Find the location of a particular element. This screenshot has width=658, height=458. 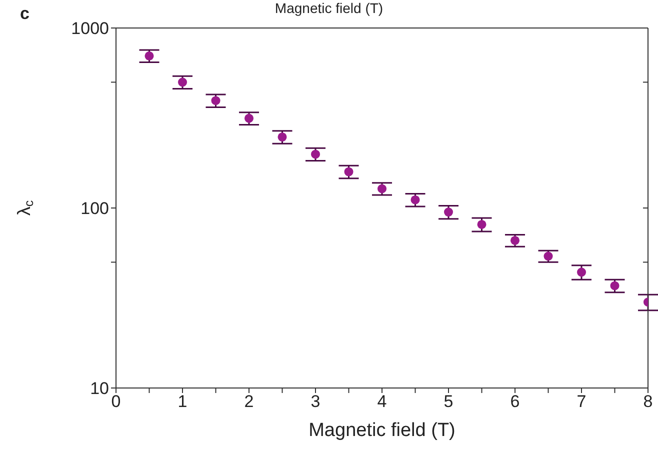

x-tick-label: 7 is located at coordinates (581, 402).